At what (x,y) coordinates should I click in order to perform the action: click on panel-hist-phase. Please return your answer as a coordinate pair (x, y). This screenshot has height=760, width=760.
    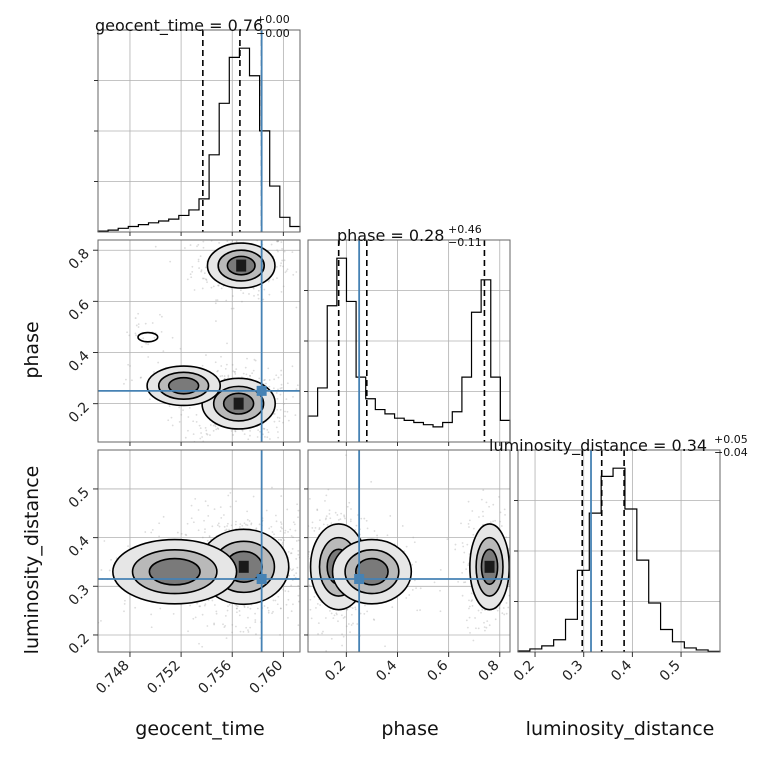
    Looking at the image, I should click on (409, 341).